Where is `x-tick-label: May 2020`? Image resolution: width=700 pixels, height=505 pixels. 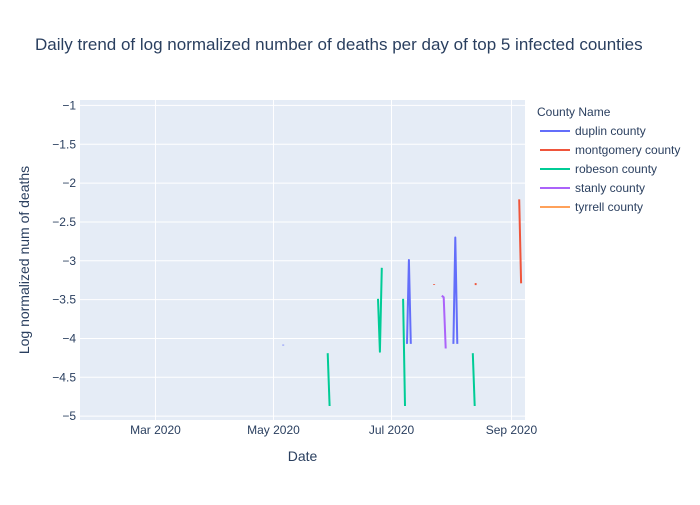
x-tick-label: May 2020 is located at coordinates (273, 430).